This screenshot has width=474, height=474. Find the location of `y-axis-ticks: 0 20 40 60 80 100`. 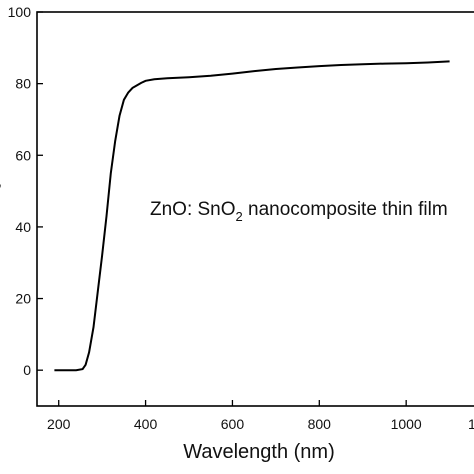

y-axis-ticks: 0 20 40 60 80 100 is located at coordinates (25, 191).